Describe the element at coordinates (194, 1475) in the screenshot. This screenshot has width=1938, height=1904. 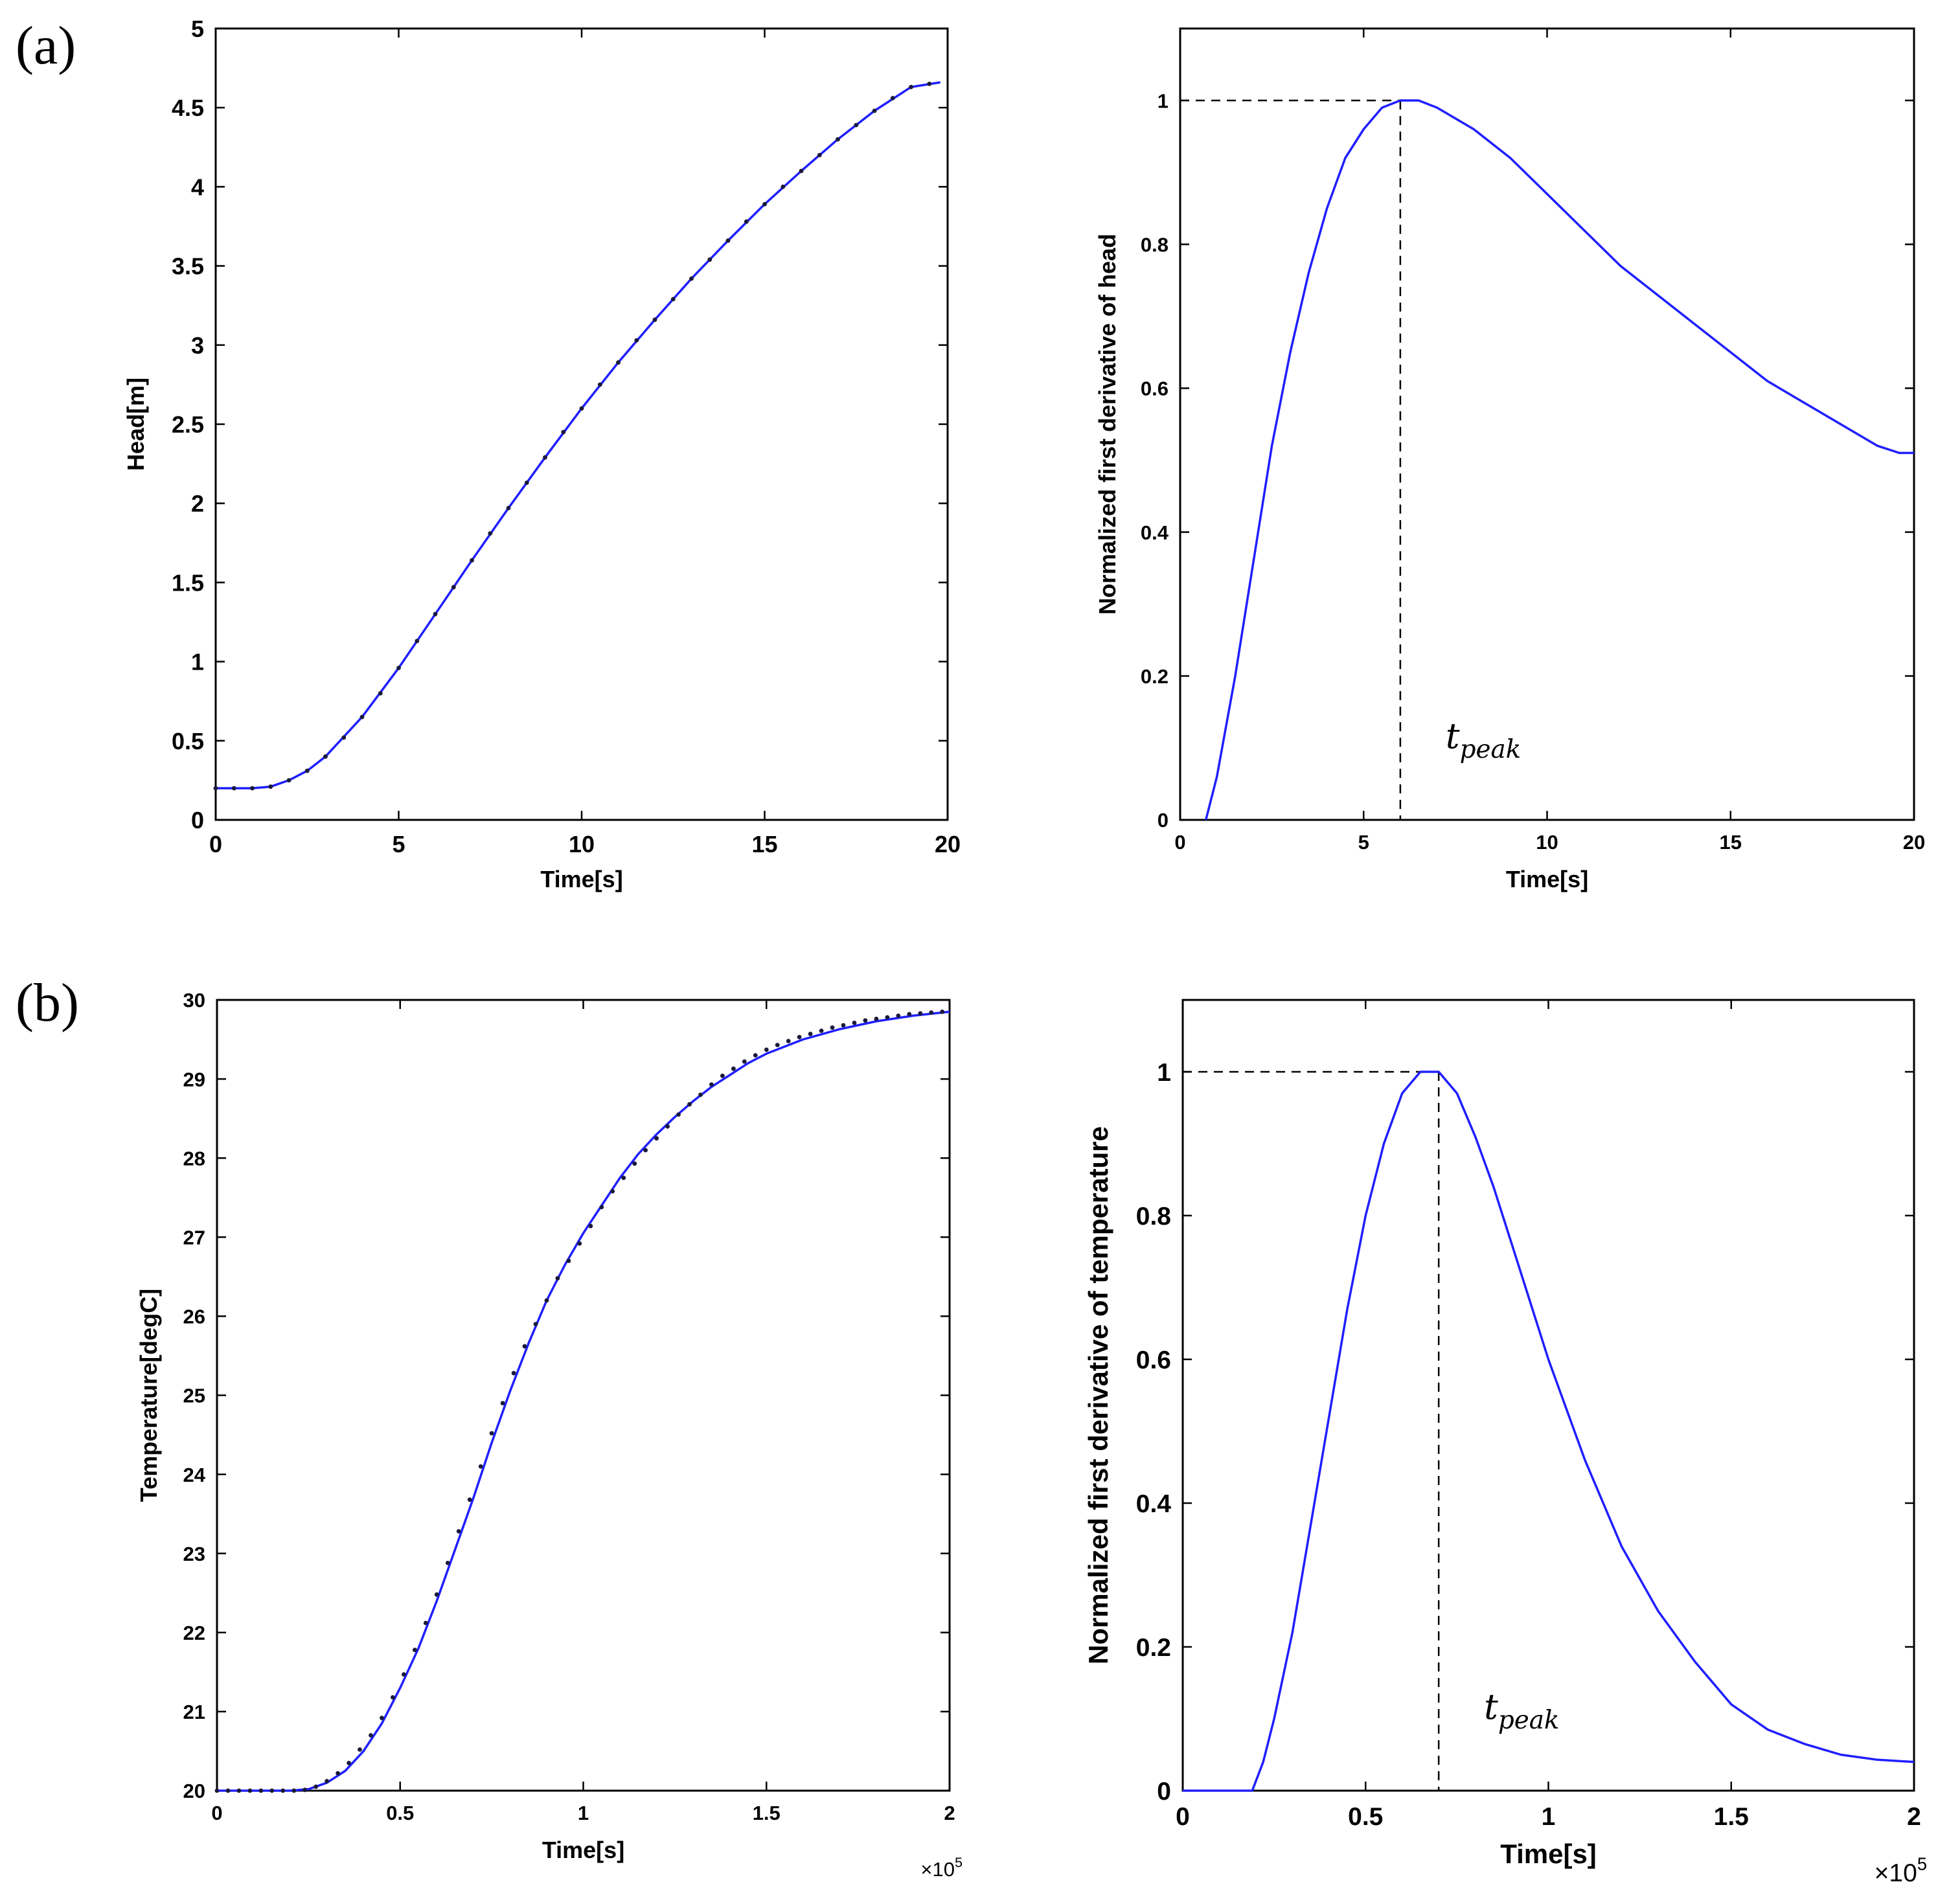
I see `y-tick-label: 24` at that location.